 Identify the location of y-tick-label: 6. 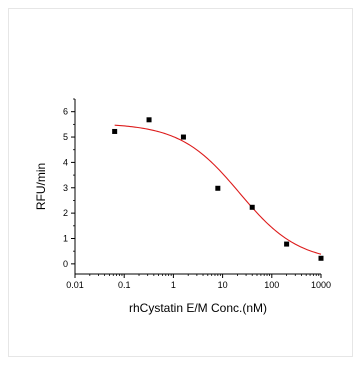
(65, 112).